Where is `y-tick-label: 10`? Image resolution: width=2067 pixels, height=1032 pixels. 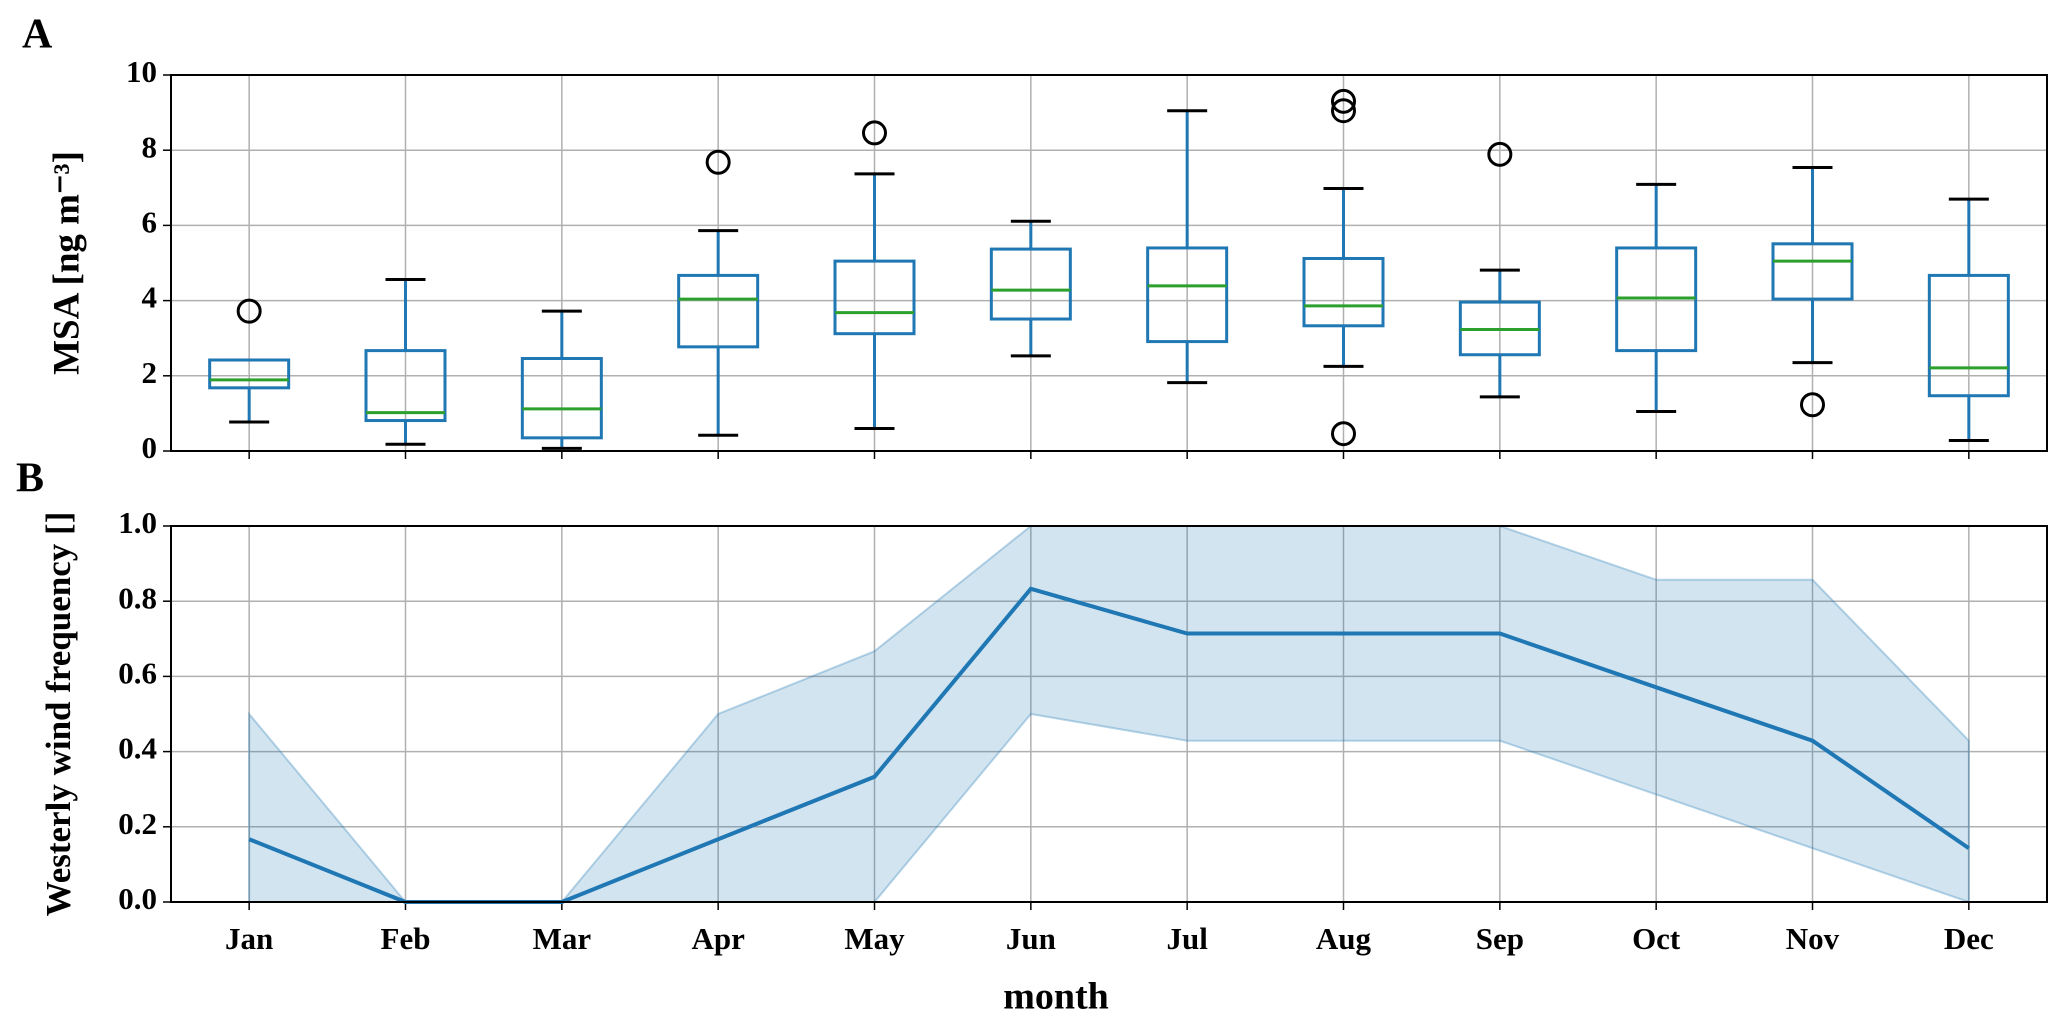 y-tick-label: 10 is located at coordinates (141, 71).